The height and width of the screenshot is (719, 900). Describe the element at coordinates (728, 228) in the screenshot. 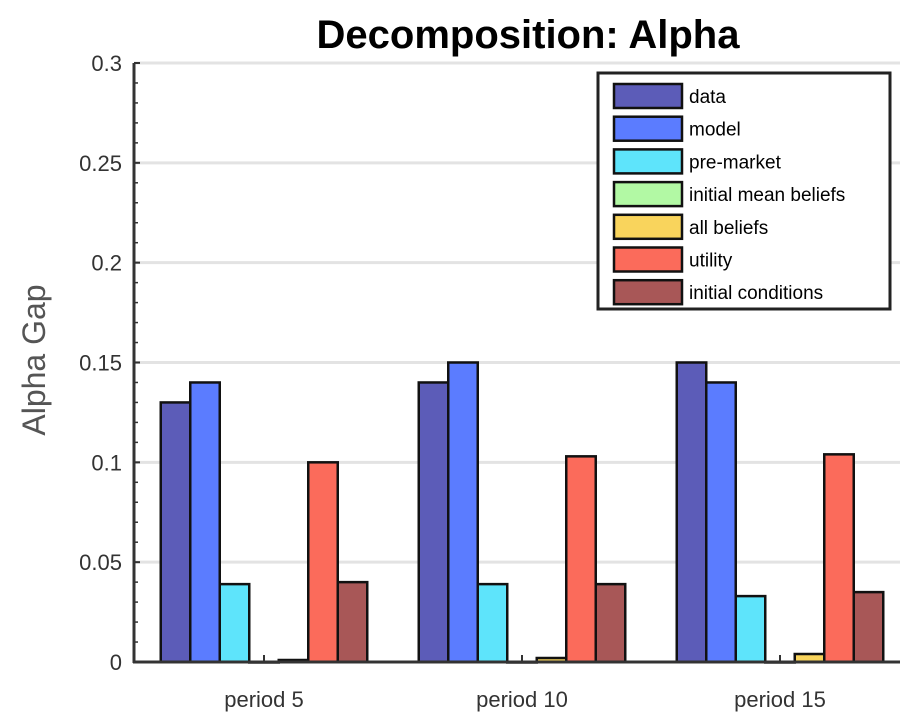

I see `legend-label: all beliefs` at that location.